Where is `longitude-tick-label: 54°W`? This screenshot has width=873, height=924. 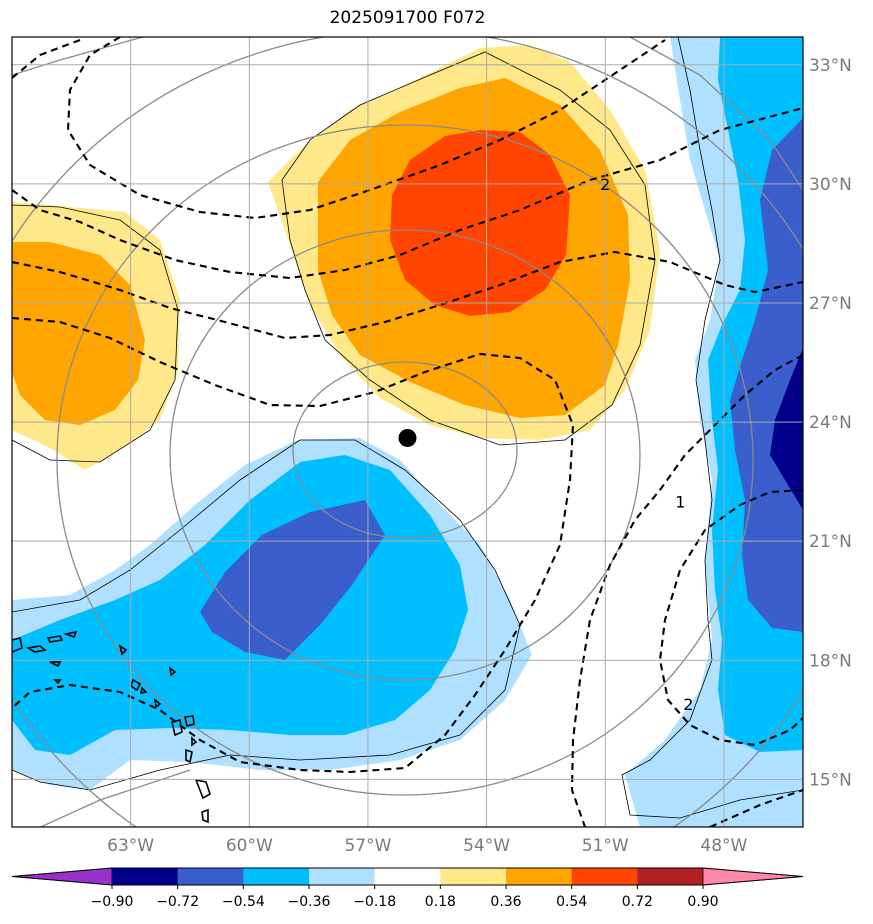
longitude-tick-label: 54°W is located at coordinates (486, 846).